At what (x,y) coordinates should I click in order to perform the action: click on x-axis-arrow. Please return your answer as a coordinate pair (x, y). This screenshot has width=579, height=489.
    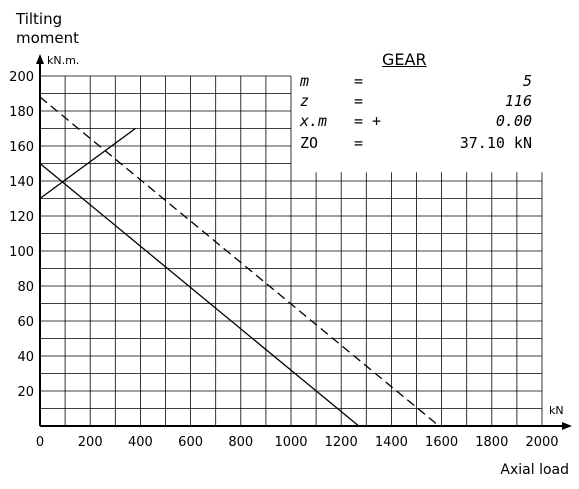
    Looking at the image, I should click on (567, 426).